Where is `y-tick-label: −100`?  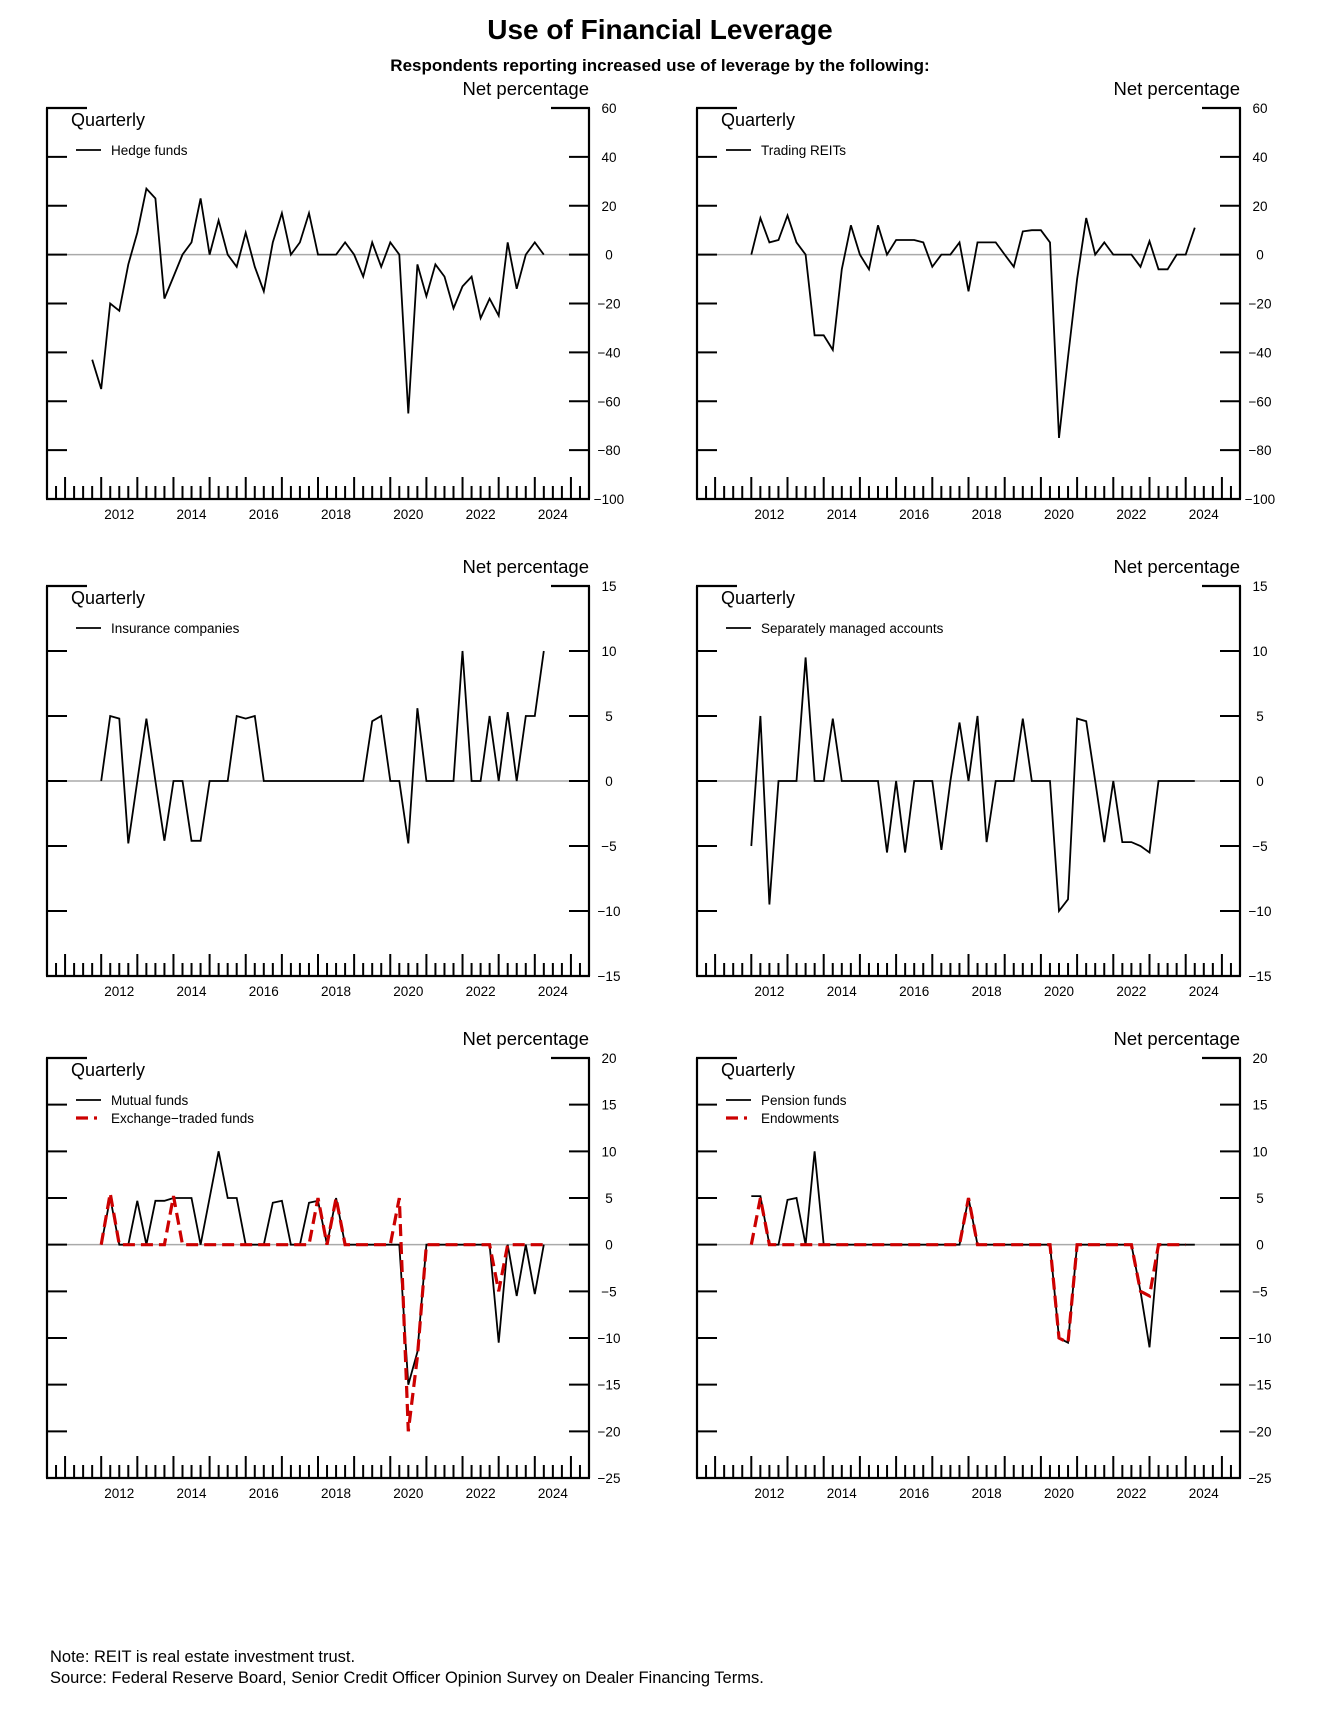 y-tick-label: −100 is located at coordinates (1260, 499).